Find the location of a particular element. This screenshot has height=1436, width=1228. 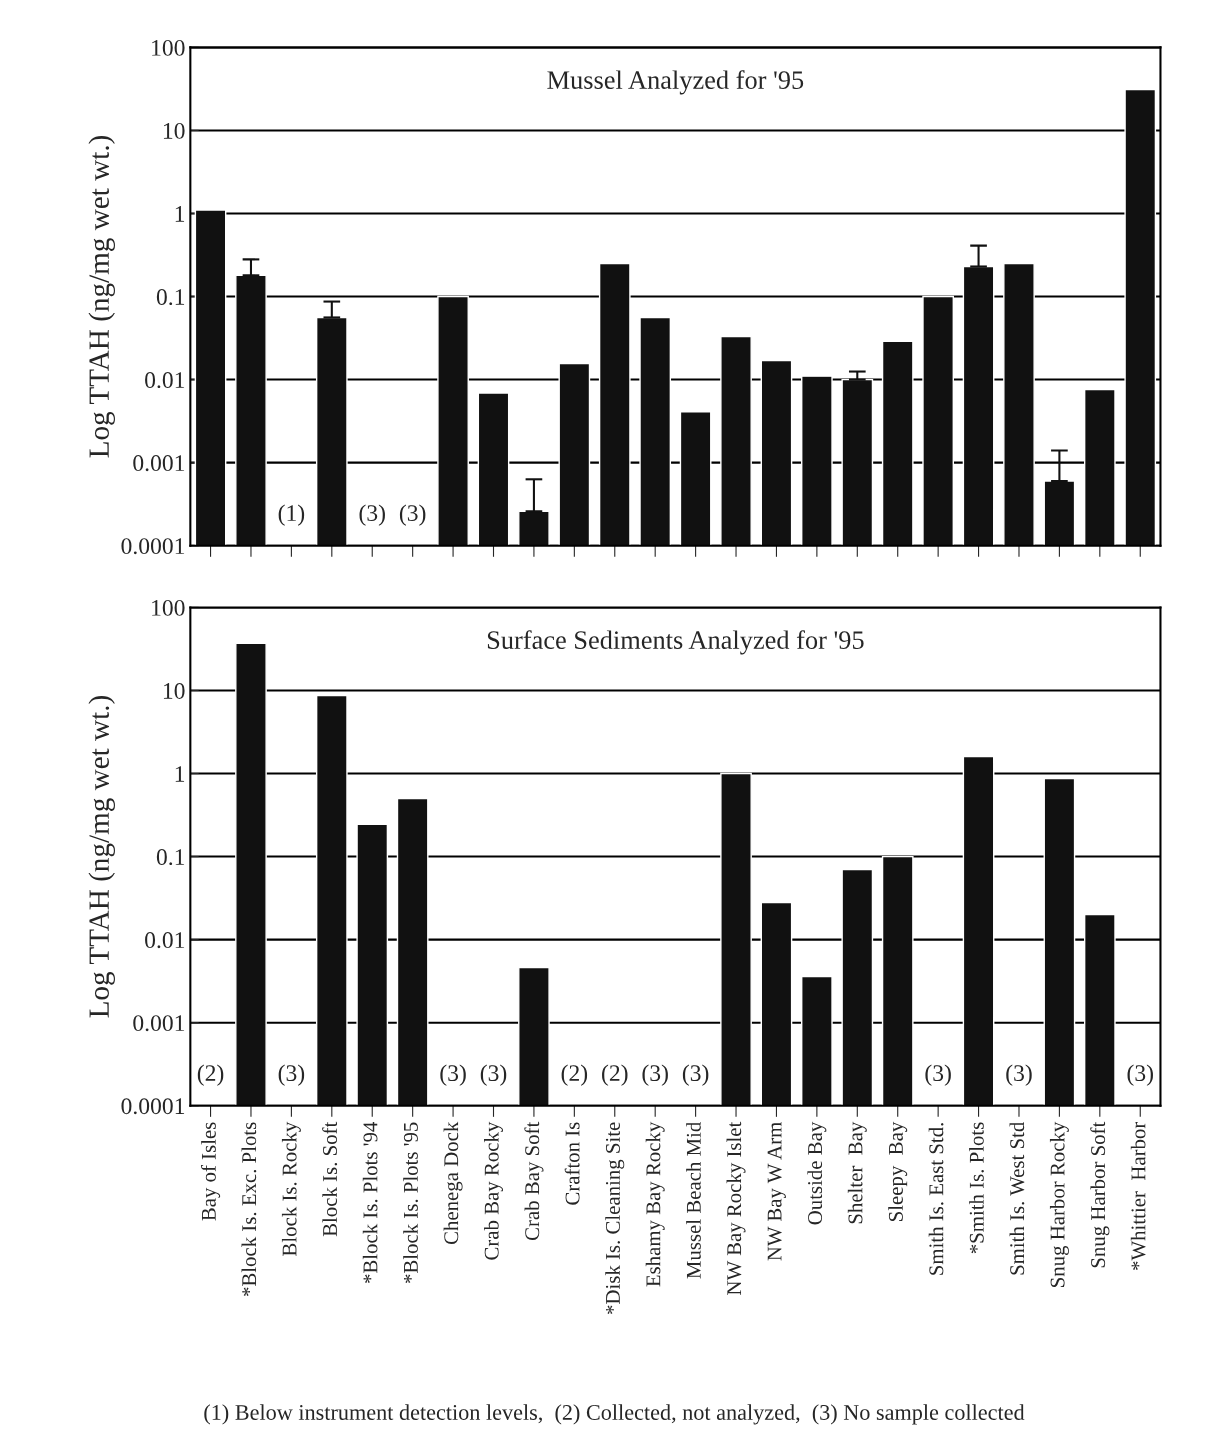

x-tick-label: *Whittier Harbor is located at coordinates (1138, 1195).